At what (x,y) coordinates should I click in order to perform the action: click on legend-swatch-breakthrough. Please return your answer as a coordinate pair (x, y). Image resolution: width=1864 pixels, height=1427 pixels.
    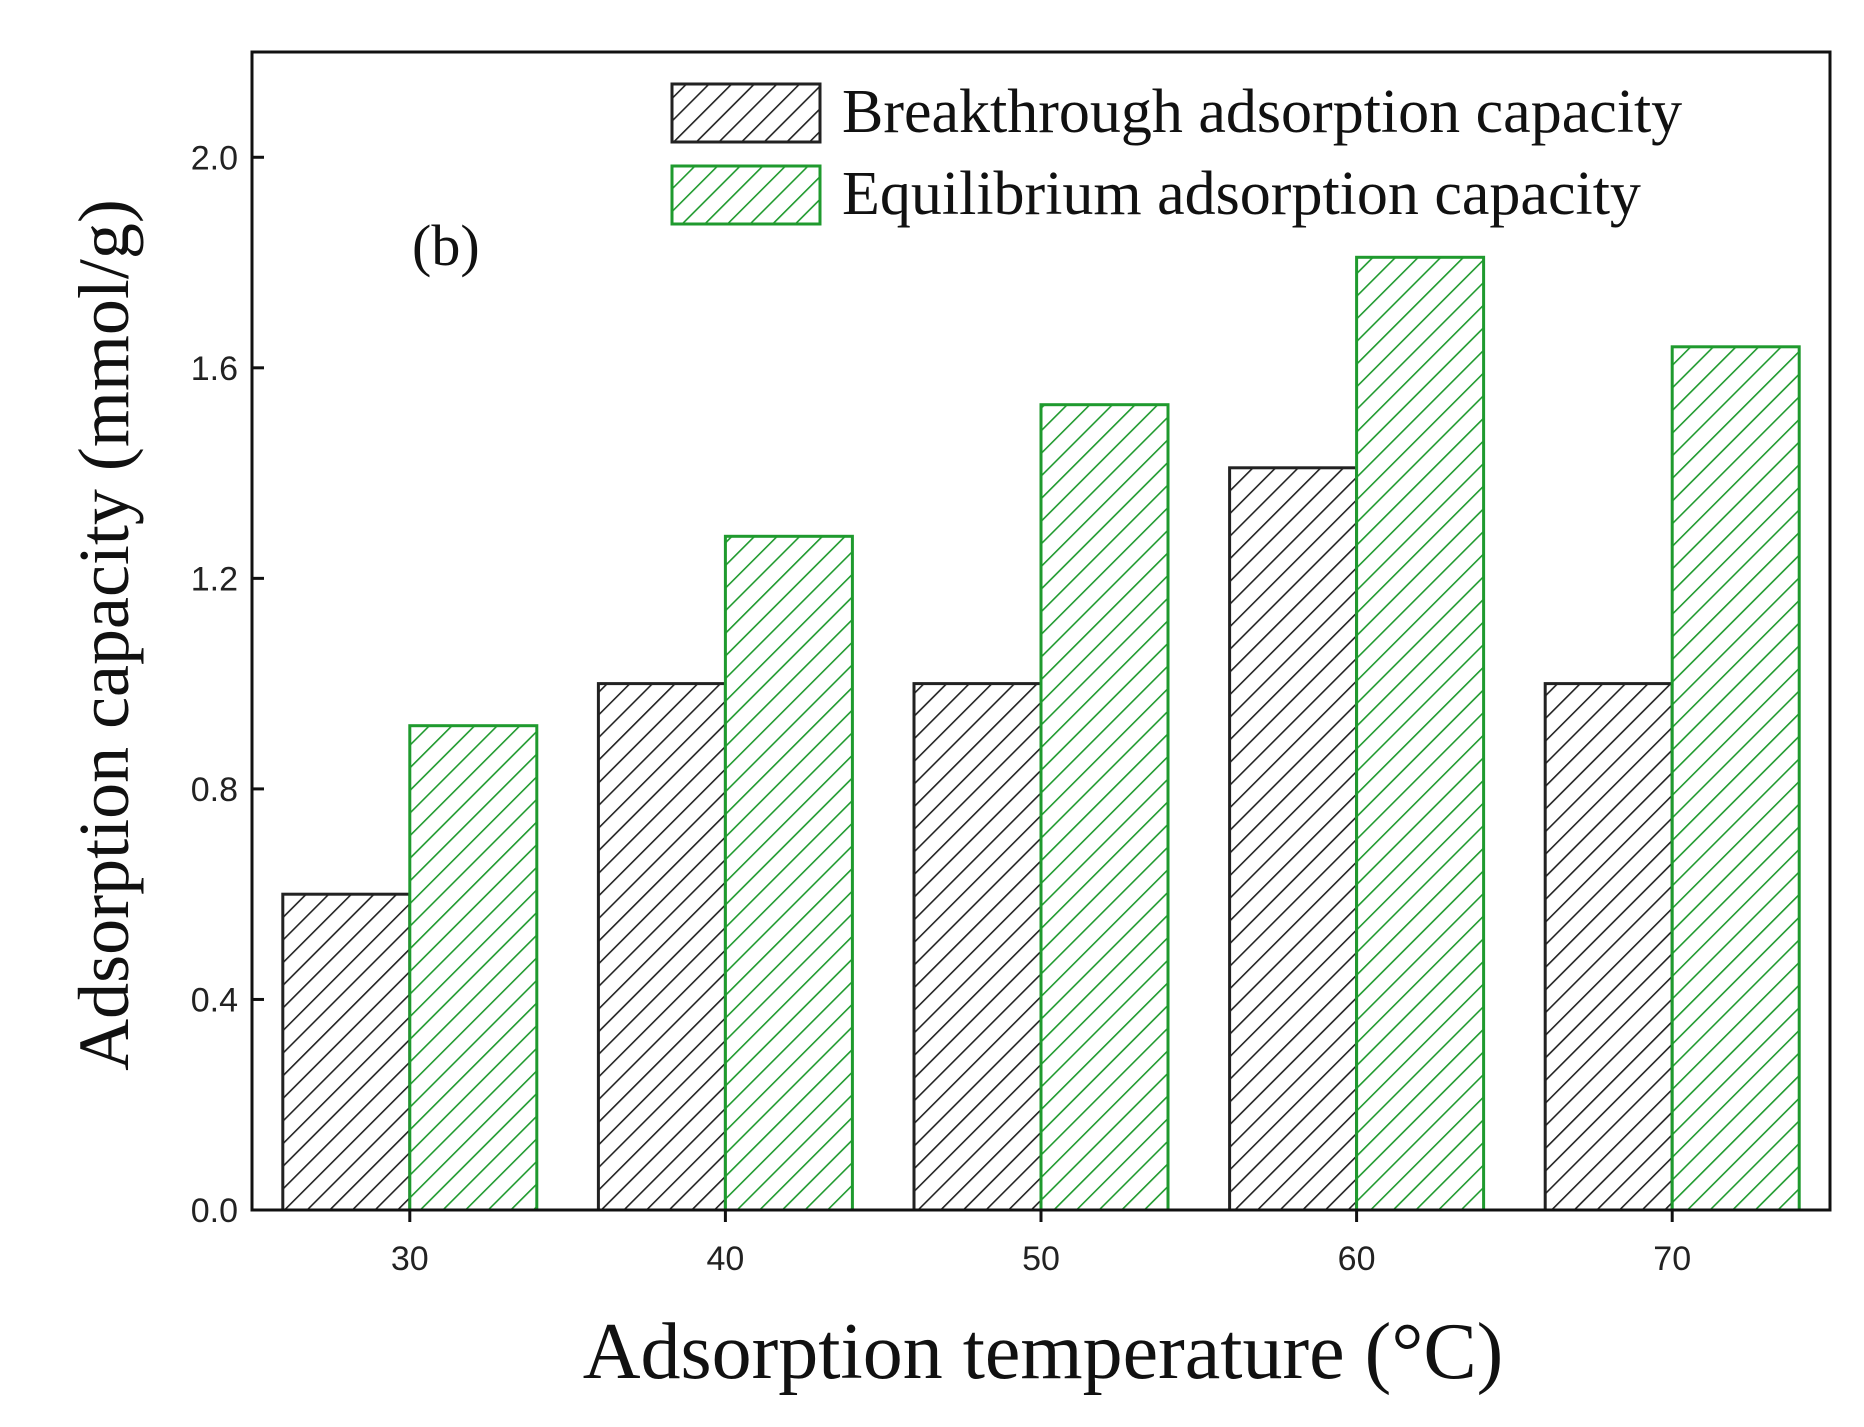
    Looking at the image, I should click on (746, 113).